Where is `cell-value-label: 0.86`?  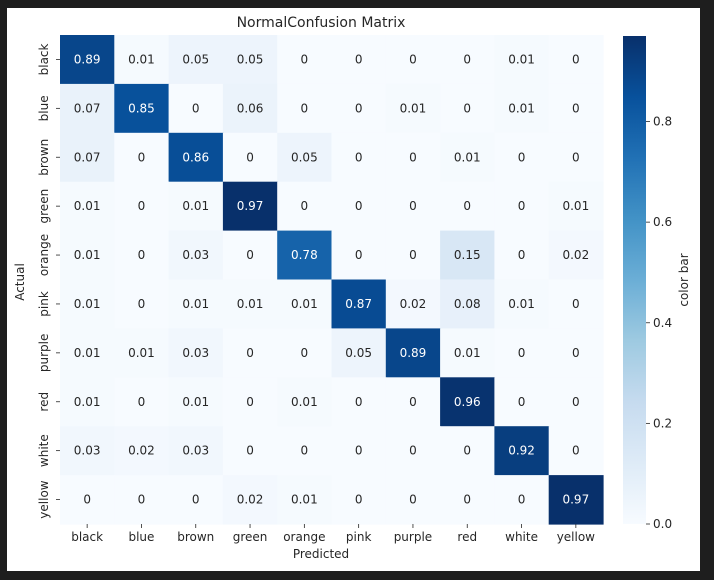 cell-value-label: 0.86 is located at coordinates (195, 157).